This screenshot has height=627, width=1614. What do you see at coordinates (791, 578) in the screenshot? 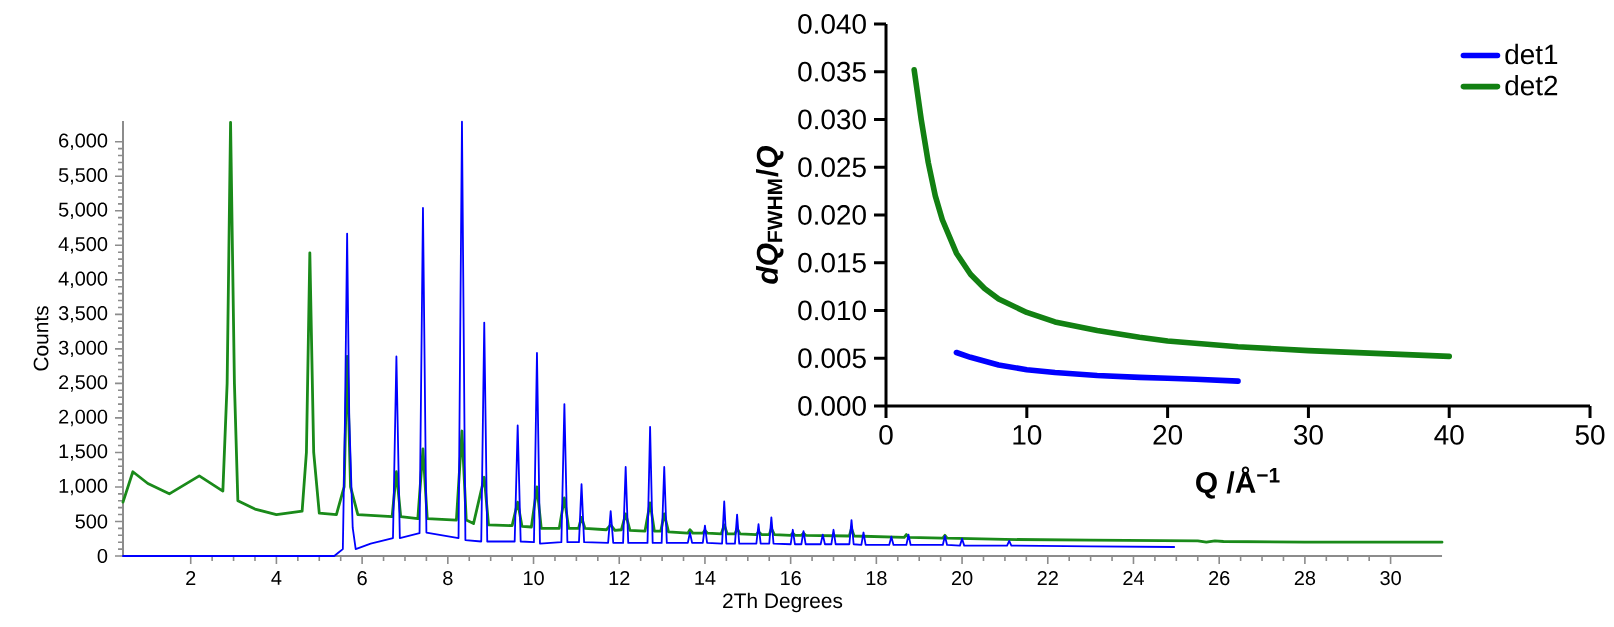
I see `x-tick-label: 16` at bounding box center [791, 578].